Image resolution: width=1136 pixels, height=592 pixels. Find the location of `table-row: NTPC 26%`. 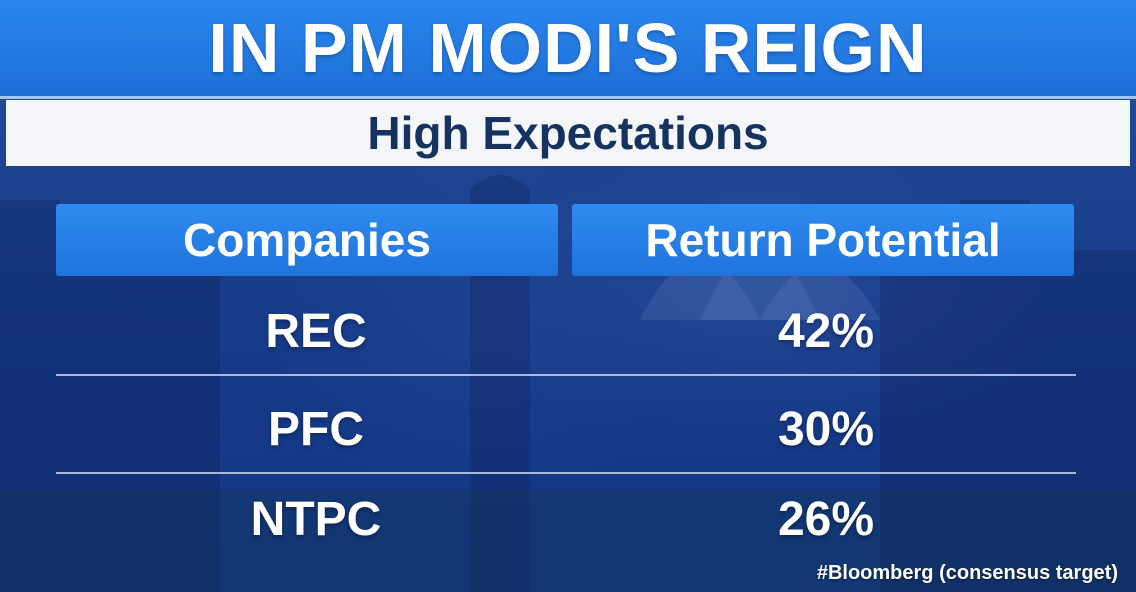

table-row: NTPC 26% is located at coordinates (566, 519).